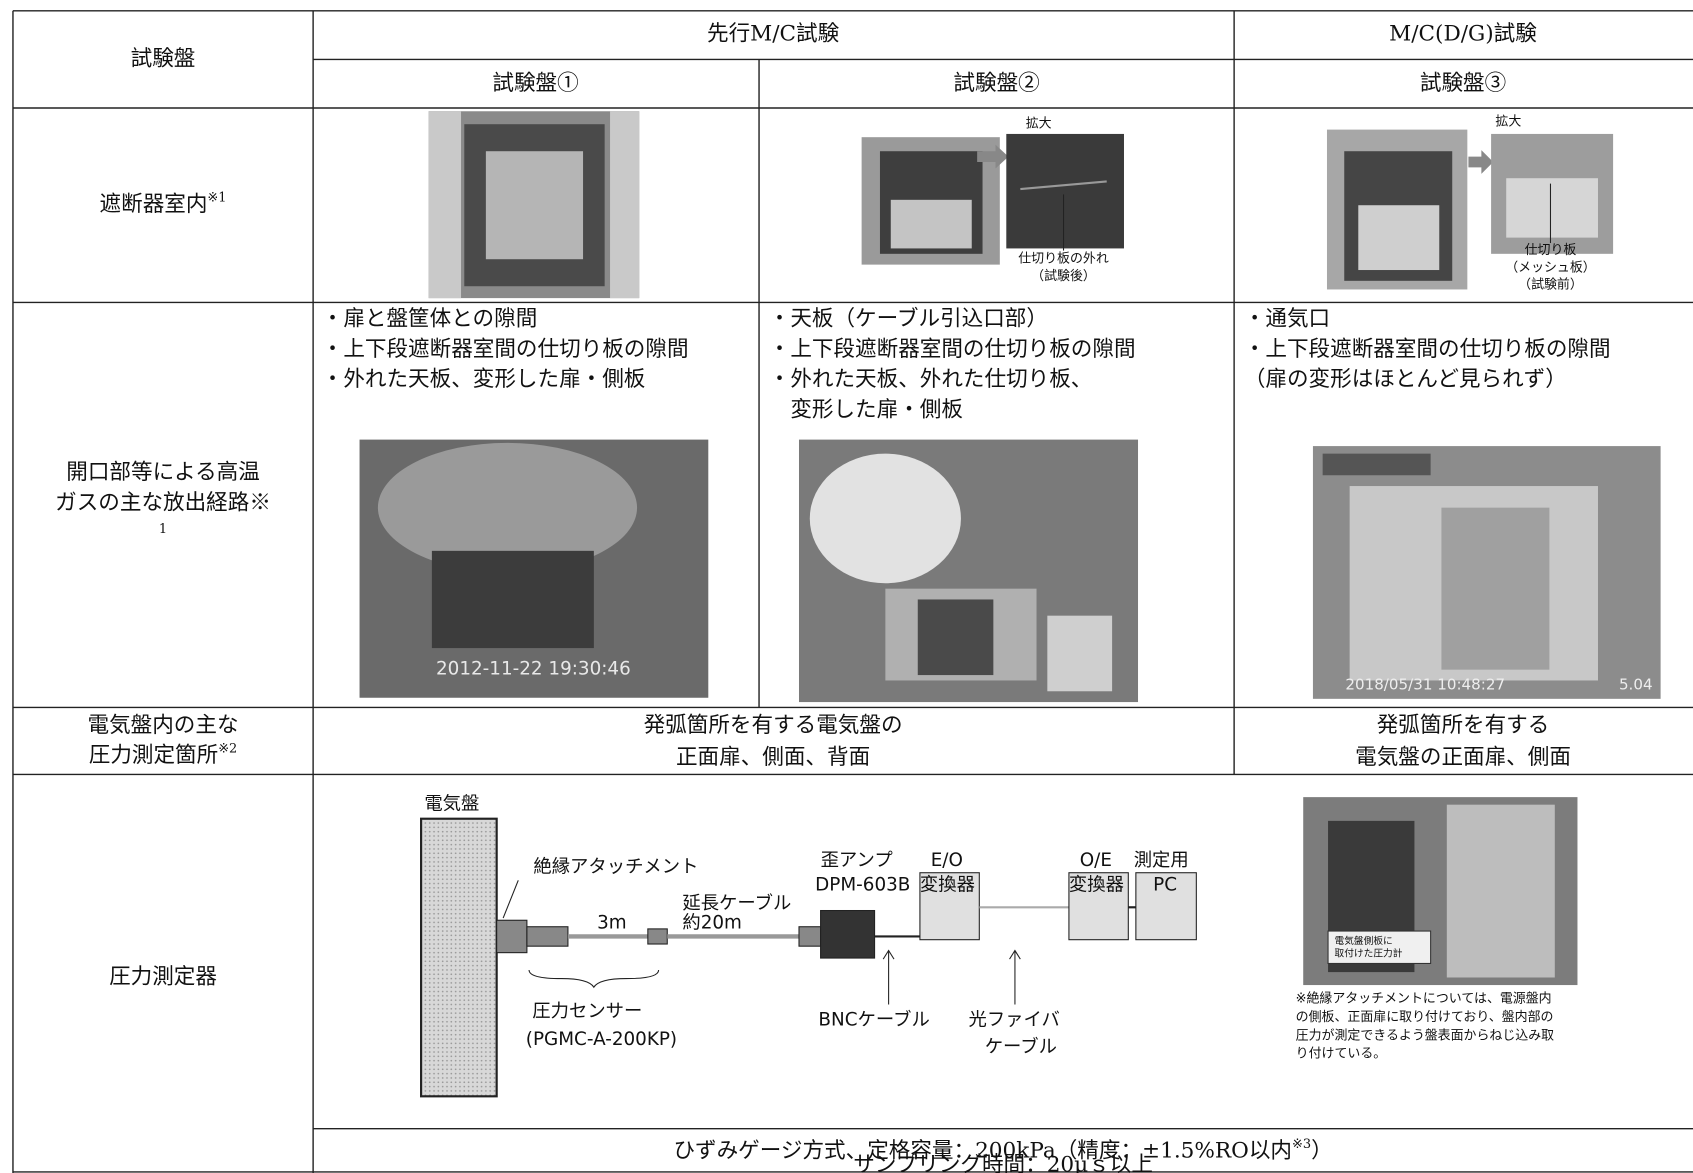 Image resolution: width=1693 pixels, height=1173 pixels. I want to click on list-item: ・天板（ケーブル引込口部）, so click(908, 319).